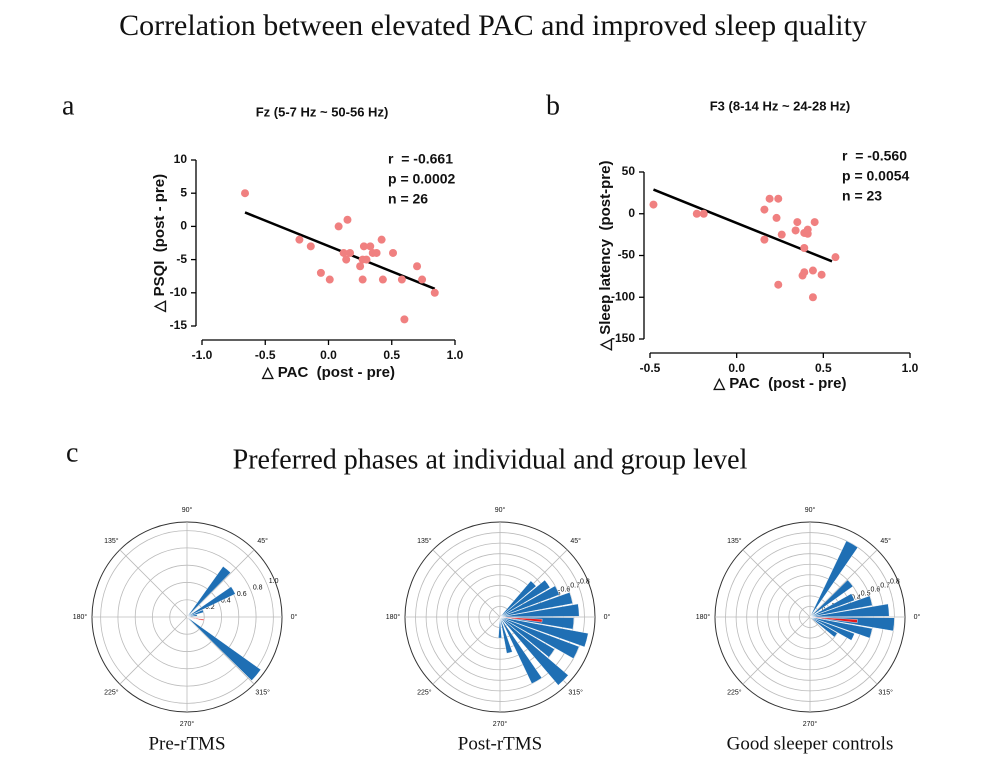 This screenshot has height=782, width=986. I want to click on y-tick-label: -50, so click(627, 255).